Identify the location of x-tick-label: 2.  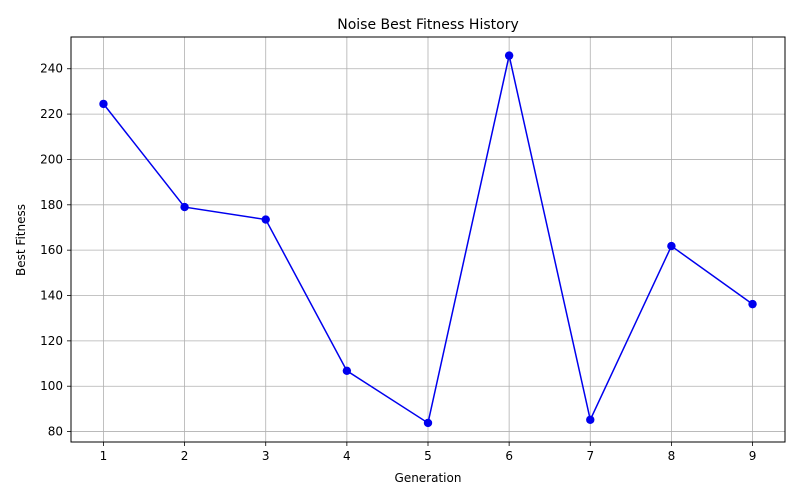
(185, 456).